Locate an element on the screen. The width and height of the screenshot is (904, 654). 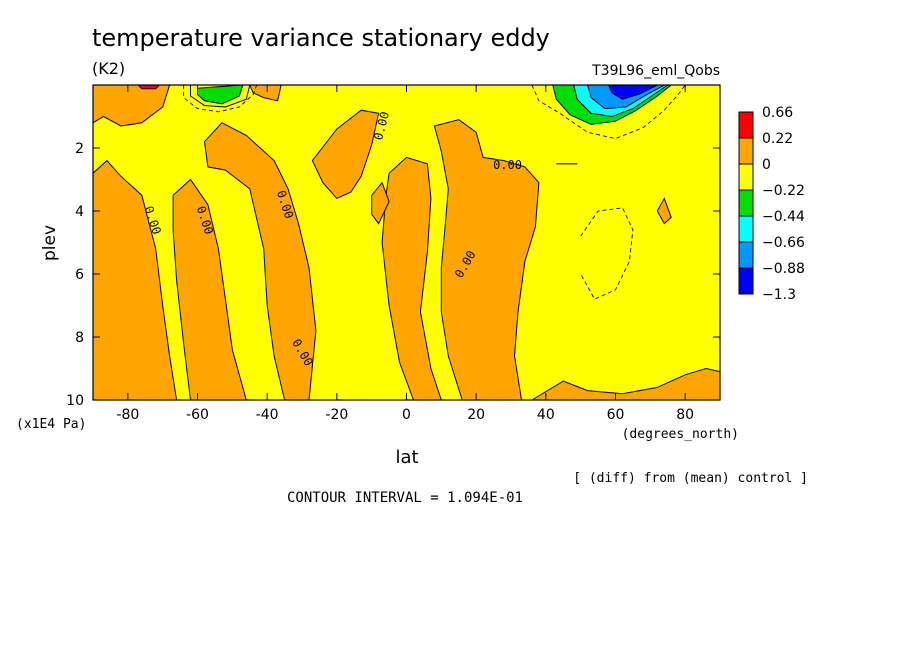
x-tick-label-1: -60 is located at coordinates (197, 415).